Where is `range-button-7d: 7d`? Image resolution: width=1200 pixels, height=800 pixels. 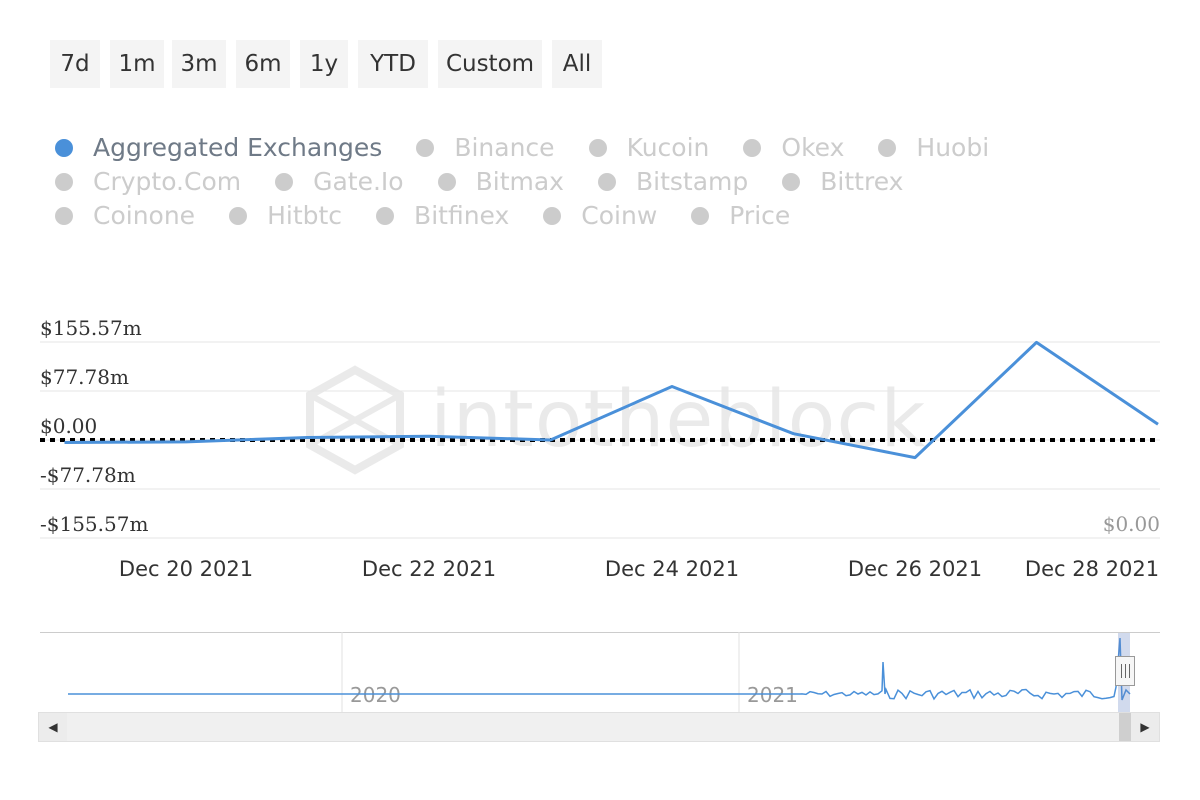 range-button-7d: 7d is located at coordinates (75, 64).